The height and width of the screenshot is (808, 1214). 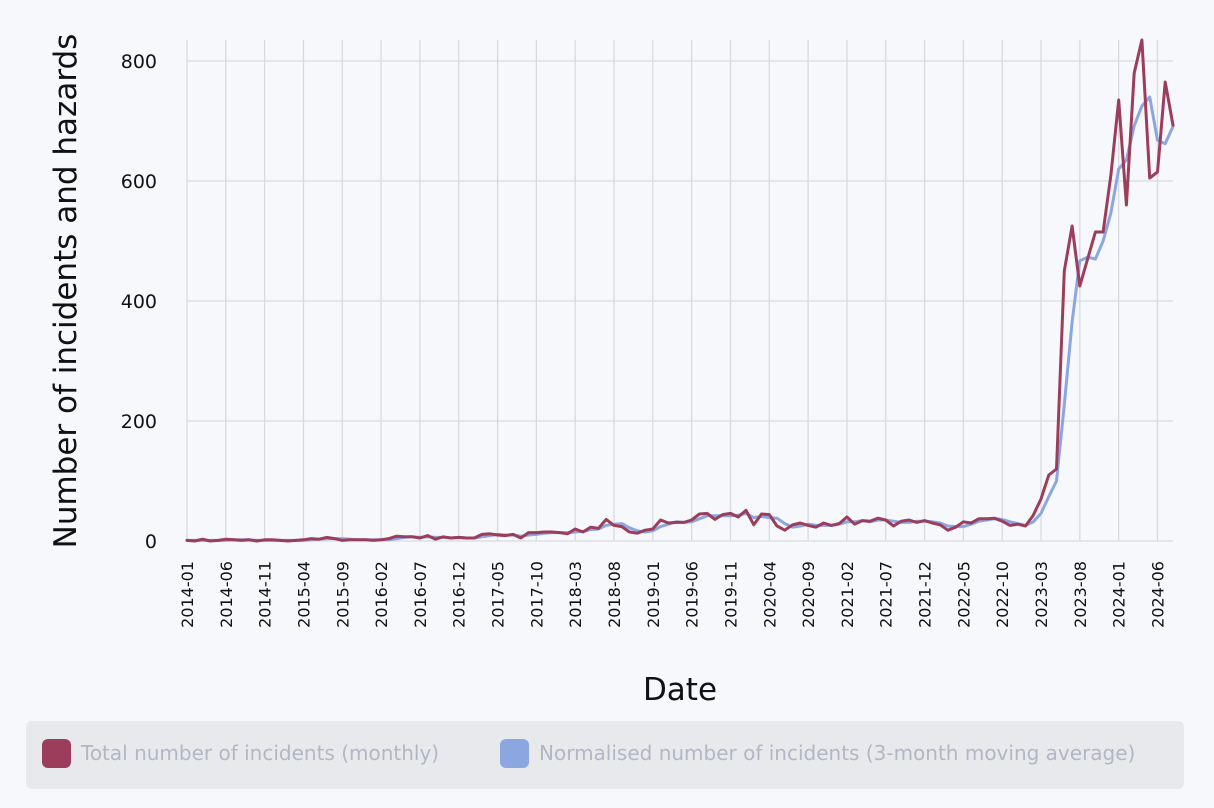 What do you see at coordinates (151, 542) in the screenshot?
I see `y-tick-label: 0` at bounding box center [151, 542].